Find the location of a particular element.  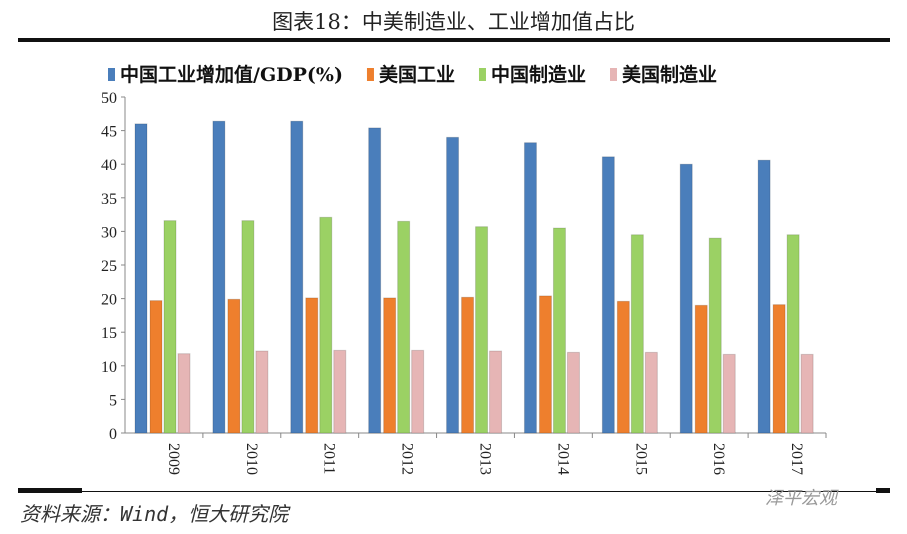

bottom-divider is located at coordinates (454, 491).